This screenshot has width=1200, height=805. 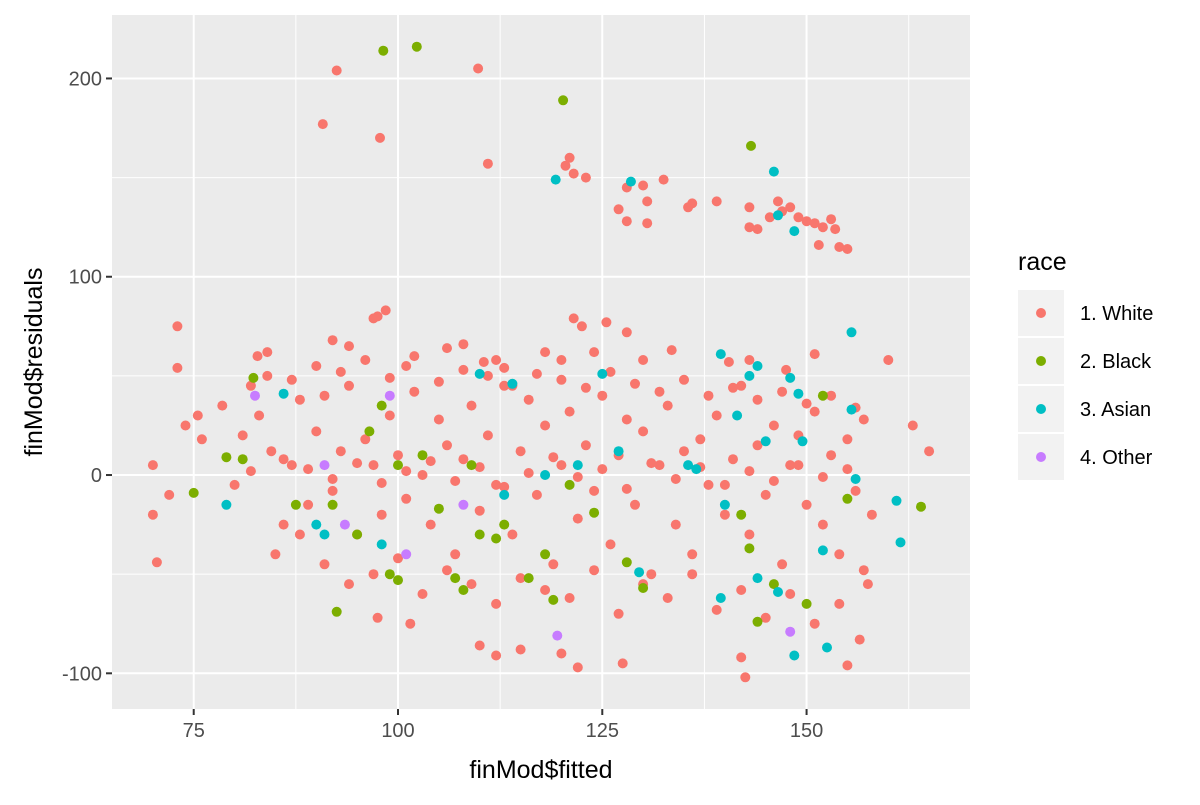 What do you see at coordinates (85, 79) in the screenshot?
I see `y-tick-label: 200` at bounding box center [85, 79].